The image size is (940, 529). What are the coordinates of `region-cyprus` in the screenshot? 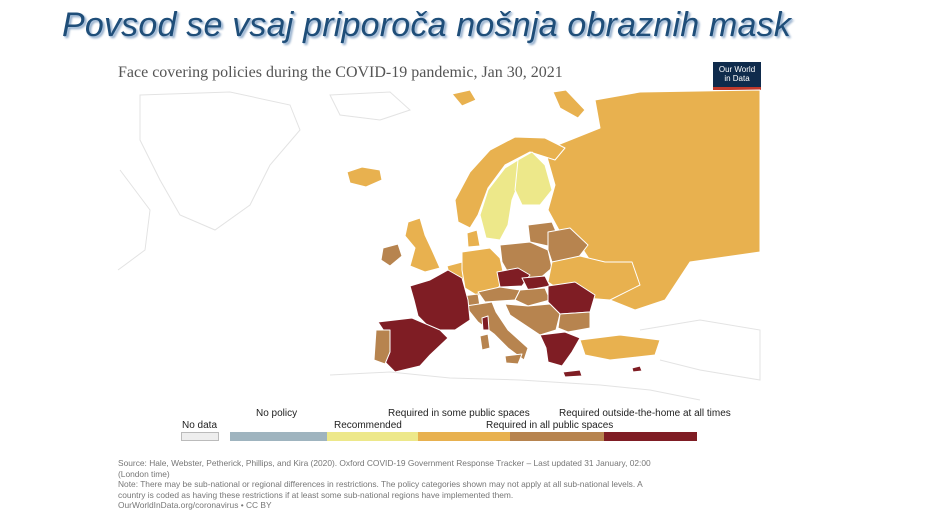 It's located at (637, 369).